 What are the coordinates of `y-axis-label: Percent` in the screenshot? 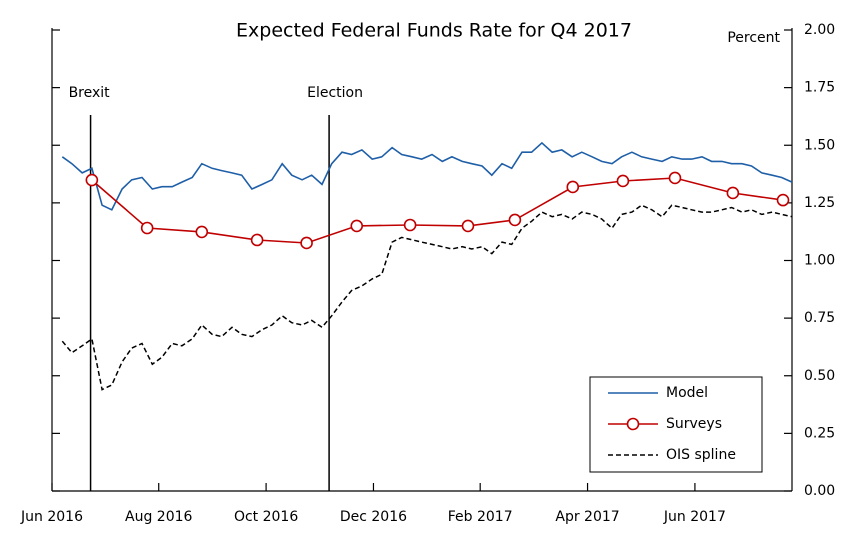 It's located at (753, 38).